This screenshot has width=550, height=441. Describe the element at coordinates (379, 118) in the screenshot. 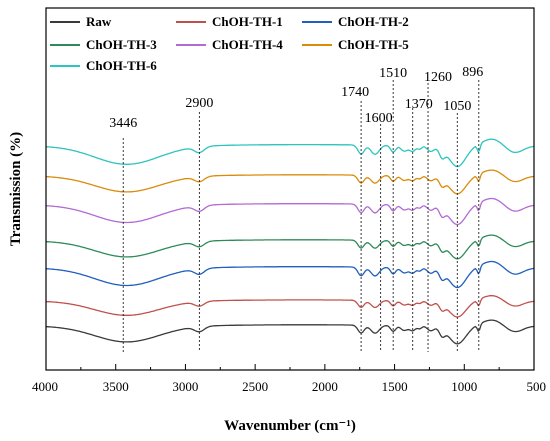

I see `annotation-label: 1600` at that location.